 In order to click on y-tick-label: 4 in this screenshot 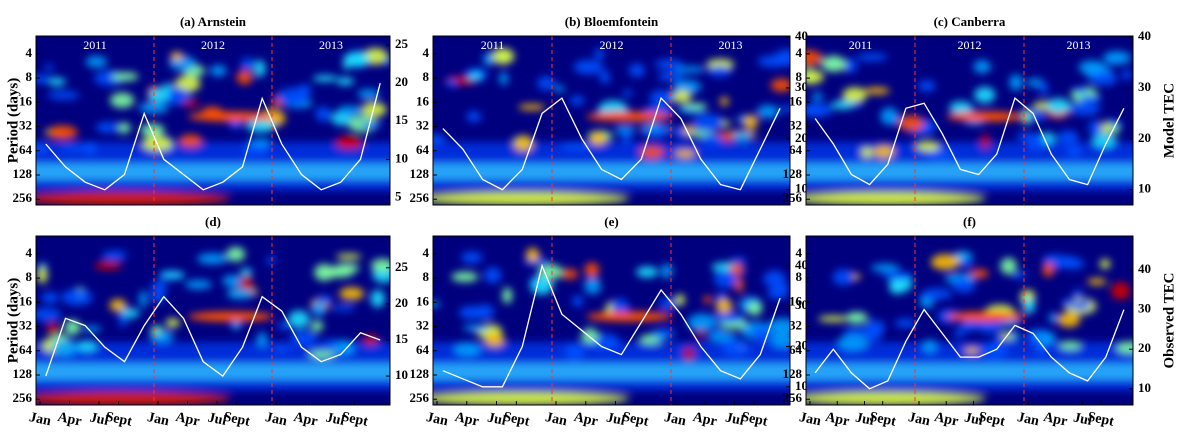, I will do `click(799, 52)`.